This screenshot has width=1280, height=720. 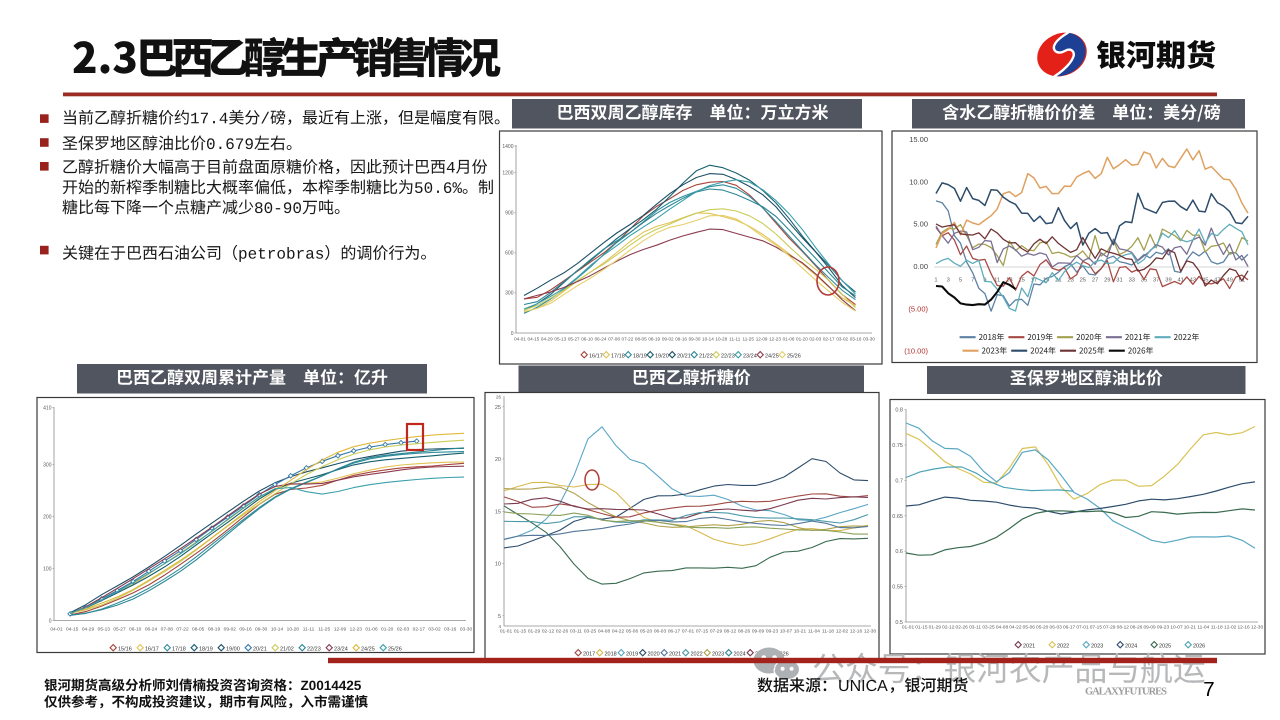 I want to click on svg-text: 11-04, so click(x=1203, y=628).